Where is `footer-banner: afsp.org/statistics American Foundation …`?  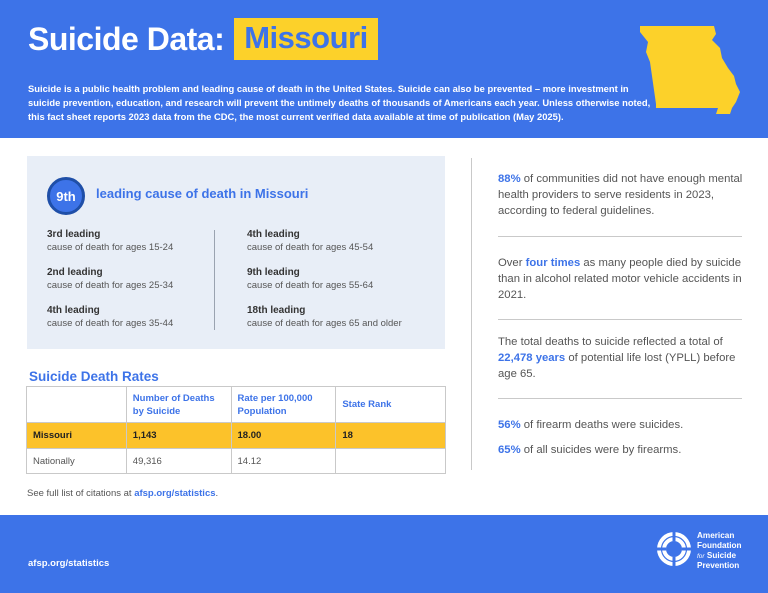
footer-banner: afsp.org/statistics American Foundation … is located at coordinates (384, 554).